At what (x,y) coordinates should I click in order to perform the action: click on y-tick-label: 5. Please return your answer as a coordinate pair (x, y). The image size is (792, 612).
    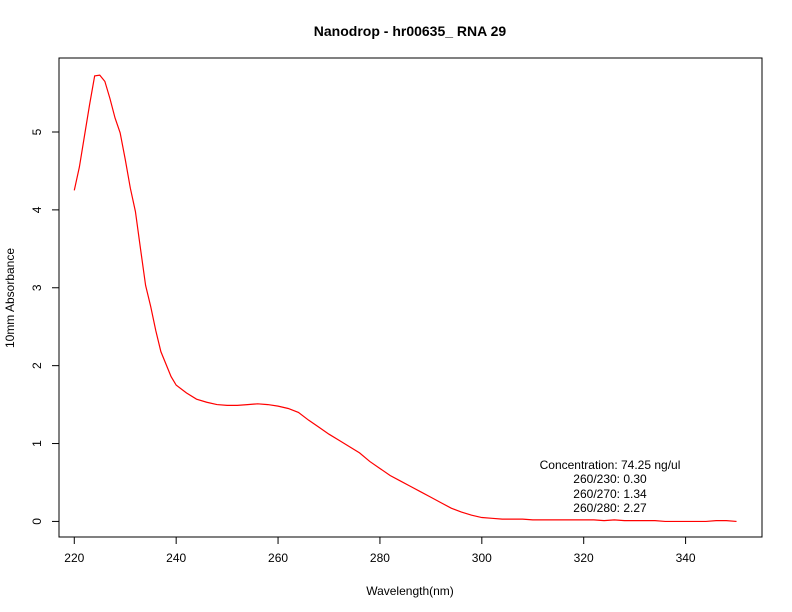
    Looking at the image, I should click on (37, 131).